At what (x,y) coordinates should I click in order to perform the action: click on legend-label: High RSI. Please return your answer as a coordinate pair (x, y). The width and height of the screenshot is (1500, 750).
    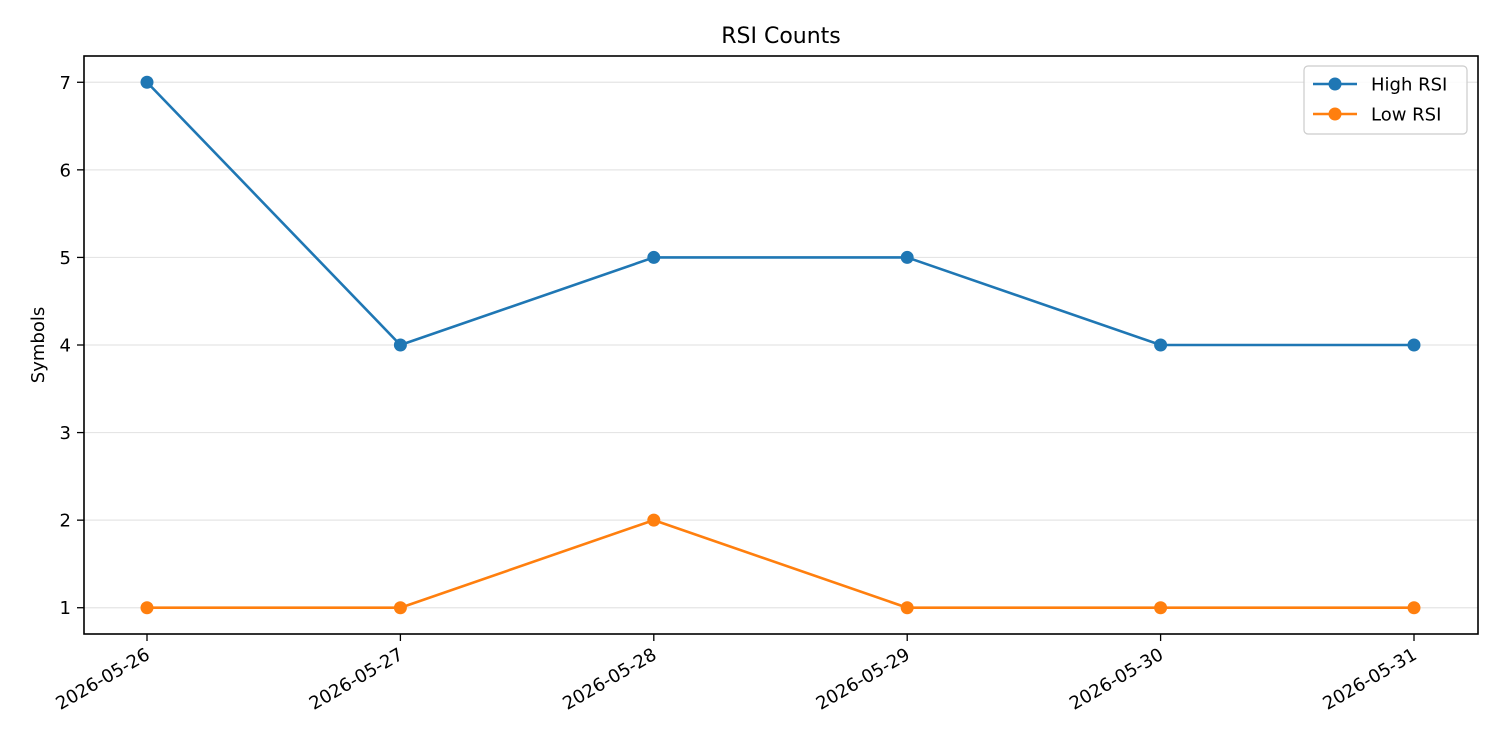
    Looking at the image, I should click on (1409, 85).